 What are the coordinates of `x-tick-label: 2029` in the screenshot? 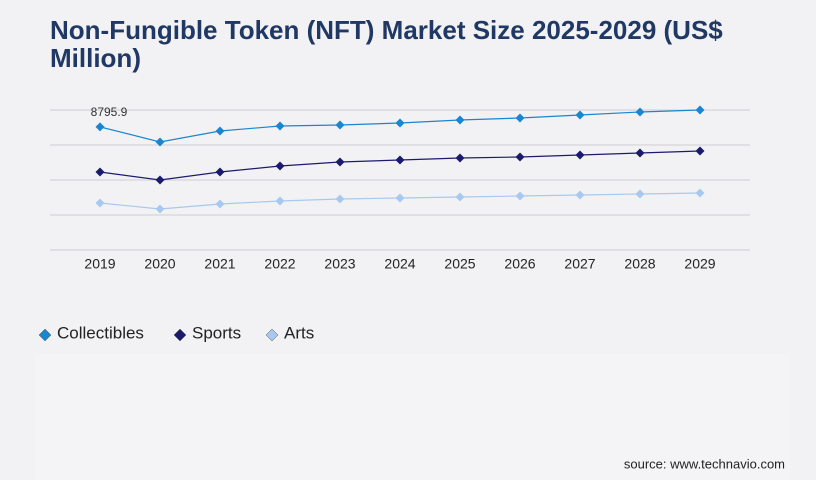 It's located at (699, 264).